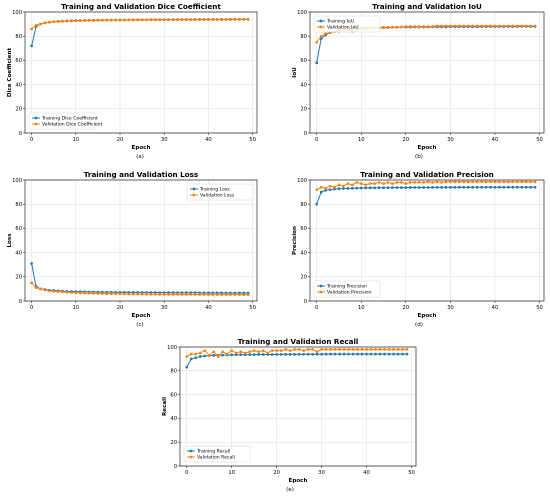 The width and height of the screenshot is (550, 498). Describe the element at coordinates (321, 473) in the screenshot. I see `x-tick-label: 30` at that location.